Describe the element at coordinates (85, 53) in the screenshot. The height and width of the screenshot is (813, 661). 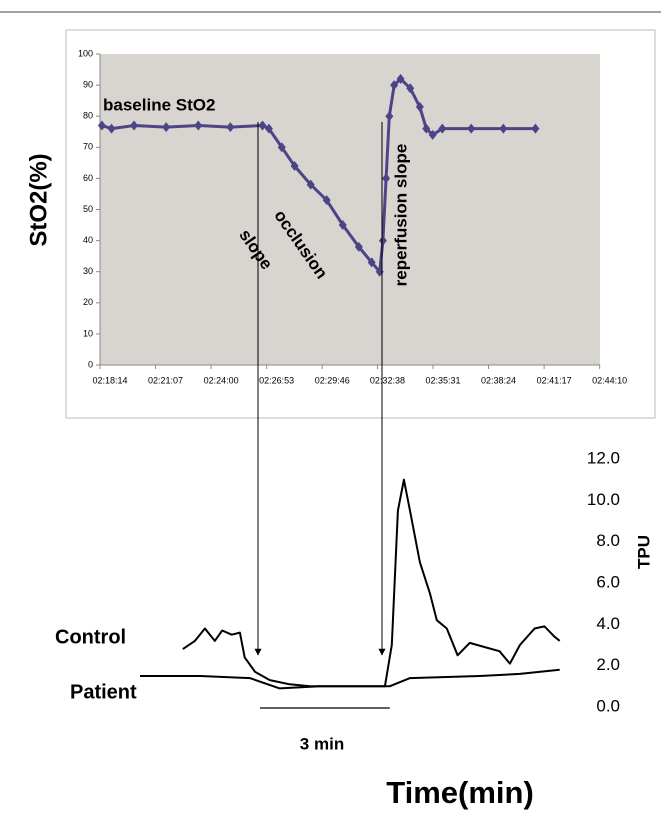
I see `y-tick-label: 100` at that location.